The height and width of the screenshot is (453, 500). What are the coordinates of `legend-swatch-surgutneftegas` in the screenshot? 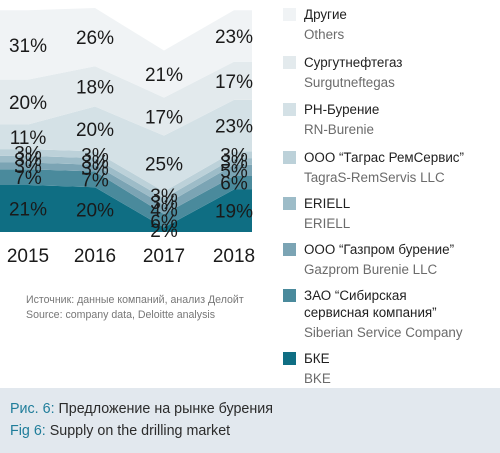 It's located at (289, 62).